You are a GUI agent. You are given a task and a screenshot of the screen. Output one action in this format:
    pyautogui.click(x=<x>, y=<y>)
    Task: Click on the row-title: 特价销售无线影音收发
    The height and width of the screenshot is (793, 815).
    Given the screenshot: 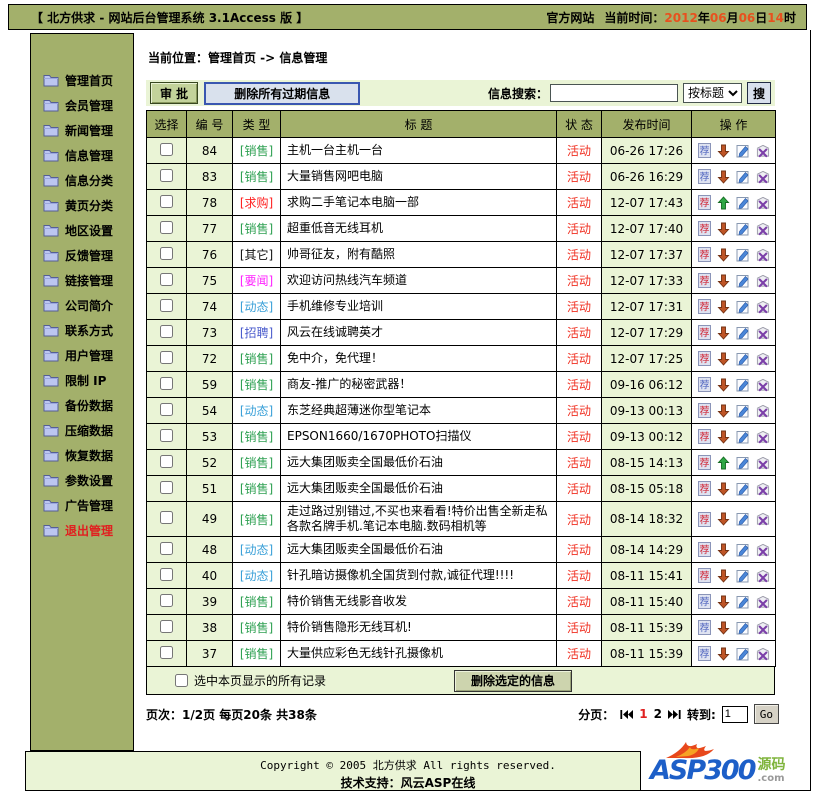 What is the action you would take?
    pyautogui.click(x=418, y=601)
    